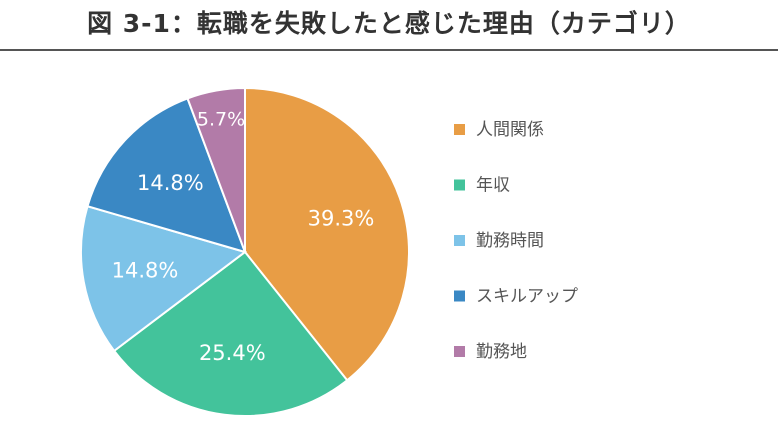 The height and width of the screenshot is (440, 778). What do you see at coordinates (341, 219) in the screenshot?
I see `data-label-1: 39.3%` at bounding box center [341, 219].